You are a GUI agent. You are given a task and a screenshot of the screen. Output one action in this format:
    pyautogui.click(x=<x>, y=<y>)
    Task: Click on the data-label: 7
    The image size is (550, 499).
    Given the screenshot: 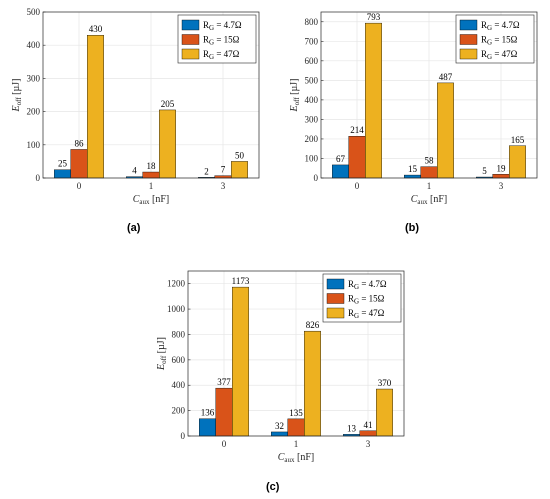 What is the action you would take?
    pyautogui.click(x=223, y=170)
    